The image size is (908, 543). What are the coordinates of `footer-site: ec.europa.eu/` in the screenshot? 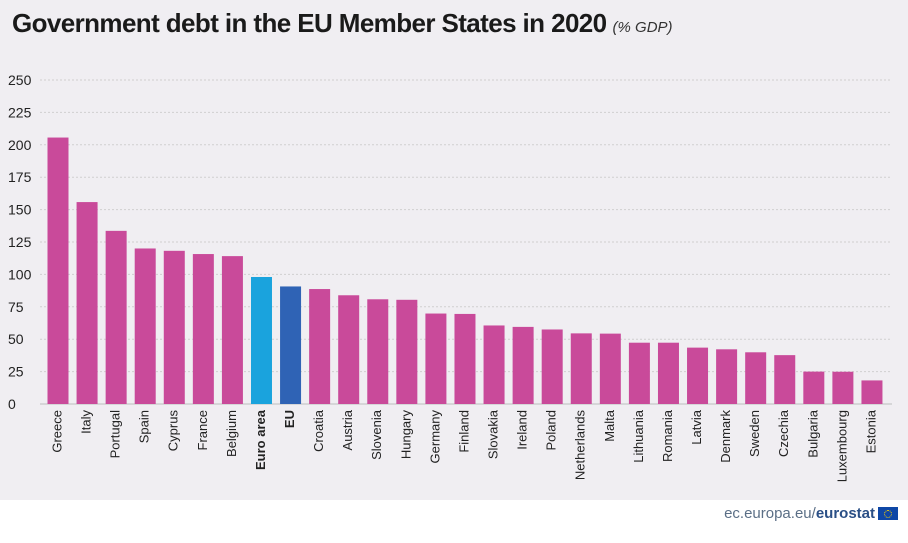 It's located at (770, 513).